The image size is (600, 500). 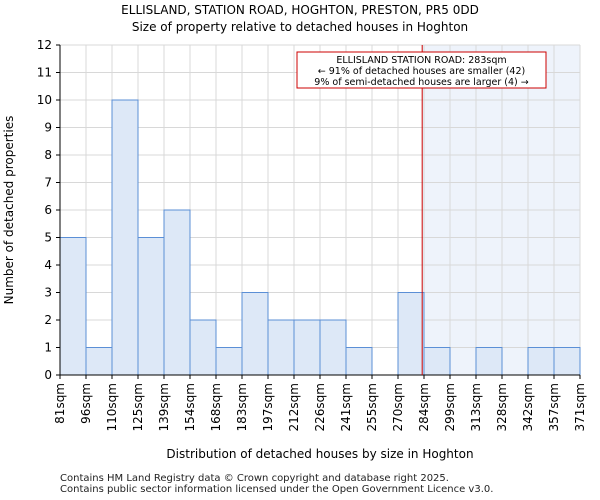 What do you see at coordinates (450, 407) in the screenshot?
I see `x-tick-label: 299sqm` at bounding box center [450, 407].